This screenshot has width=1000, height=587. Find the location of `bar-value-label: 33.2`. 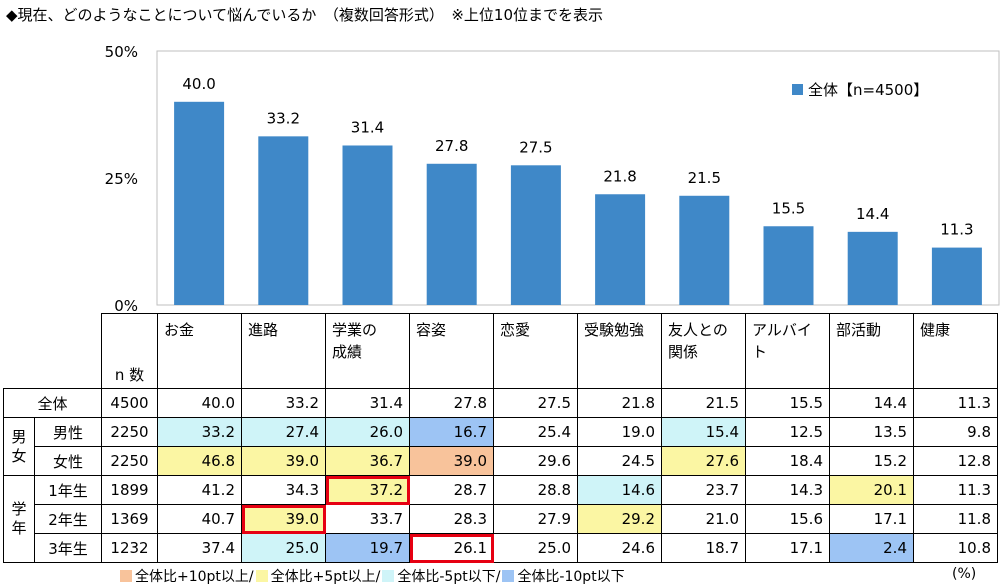

bar-value-label: 33.2 is located at coordinates (283, 118).